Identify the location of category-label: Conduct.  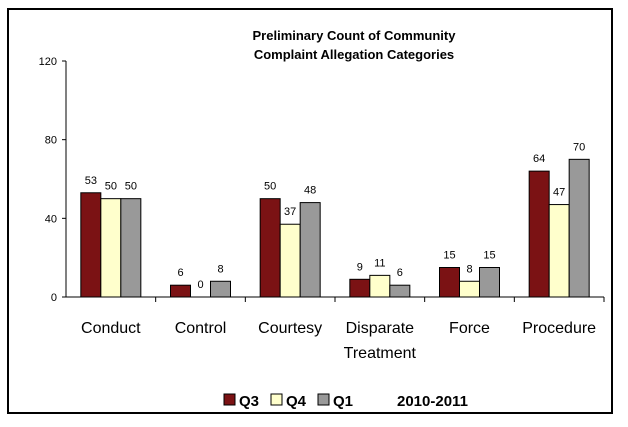
(111, 328).